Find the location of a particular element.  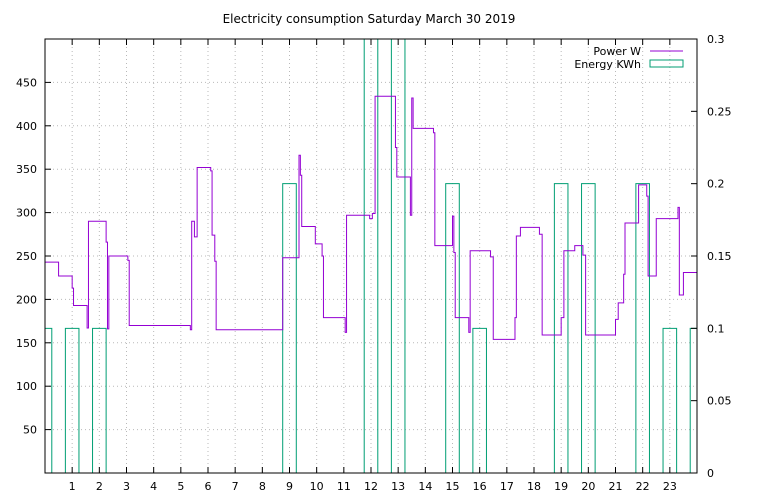

x-tick-label: 5 is located at coordinates (180, 486).